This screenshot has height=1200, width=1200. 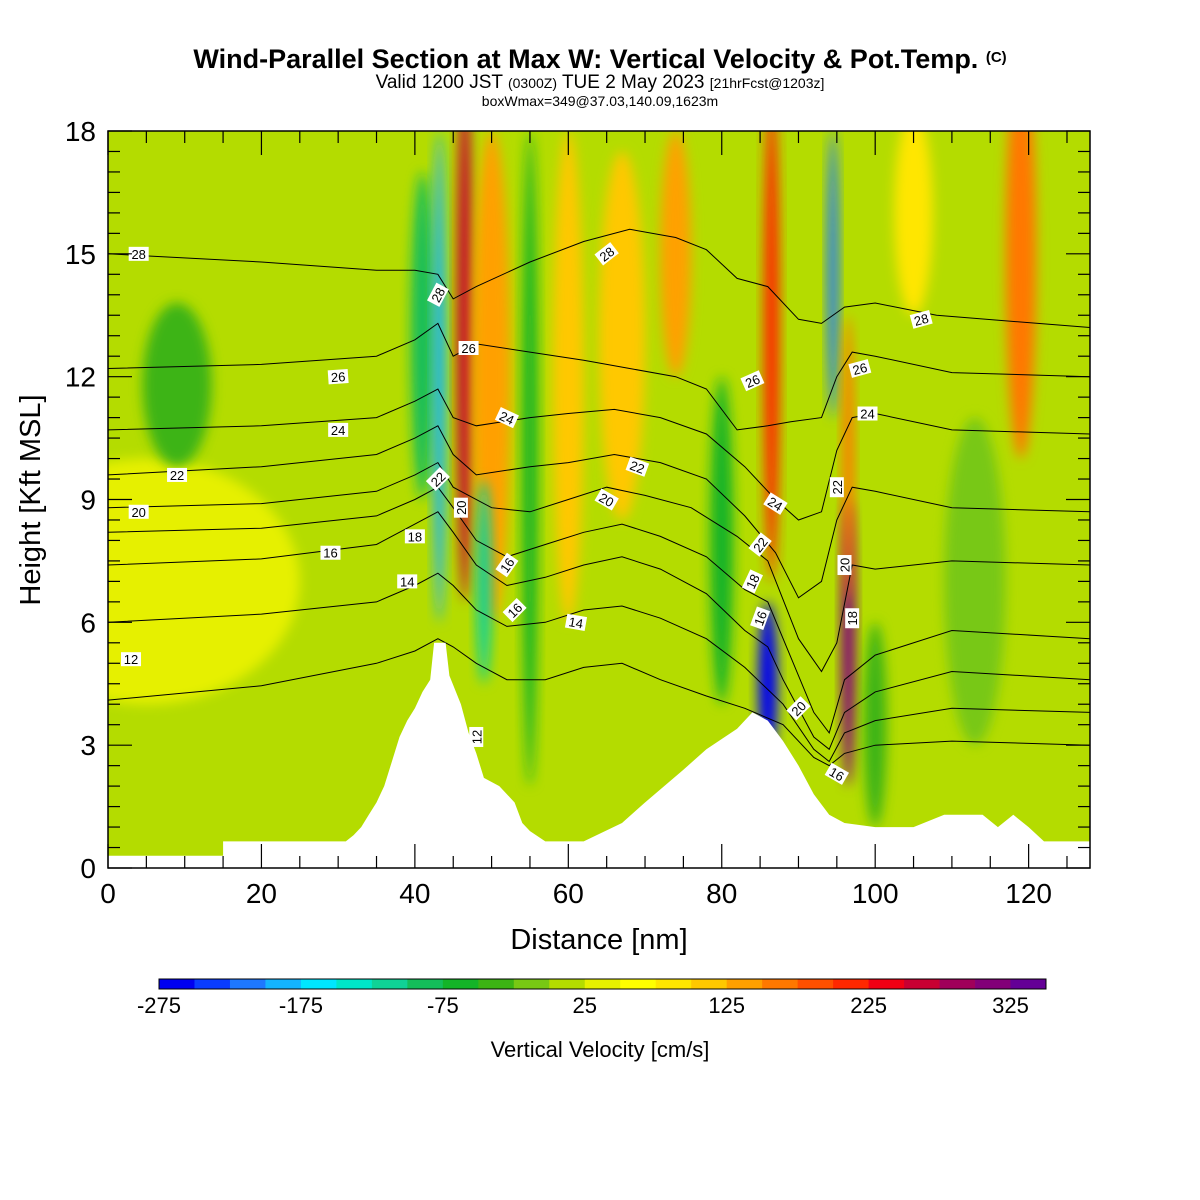 I want to click on colorbar-label: Vertical Velocity [cm/s], so click(x=600, y=1049).